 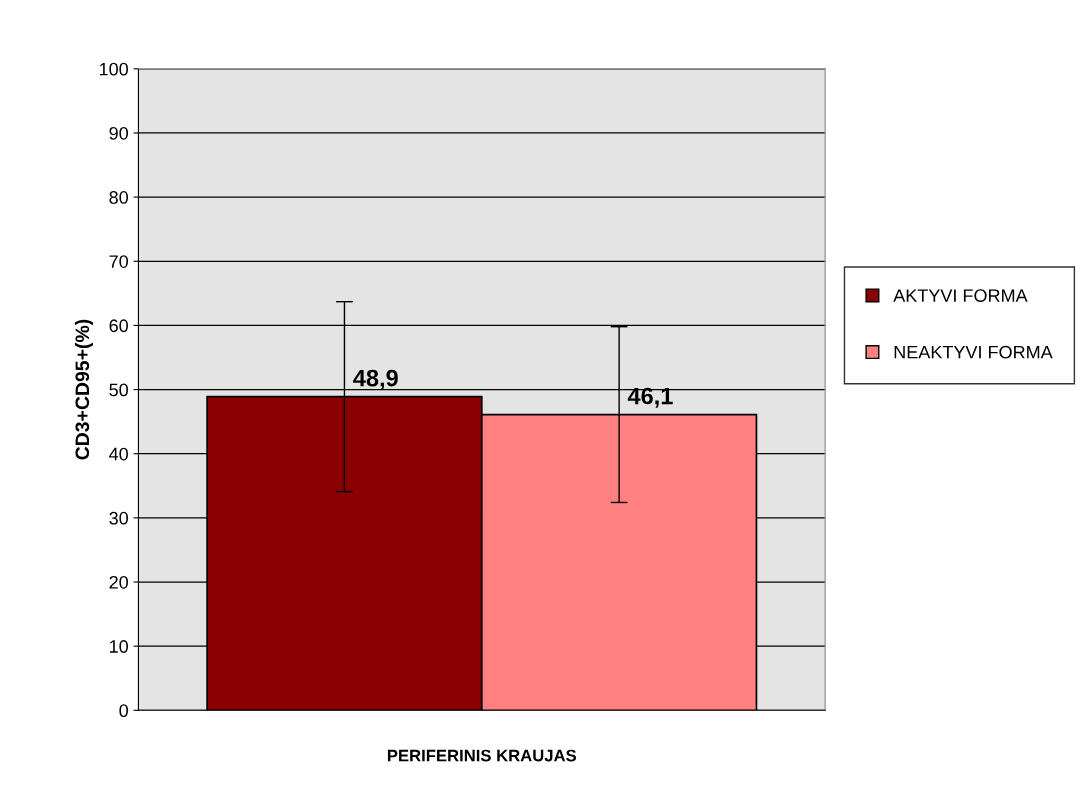 I want to click on legend-label: AKTYVI FORMA, so click(x=960, y=295).